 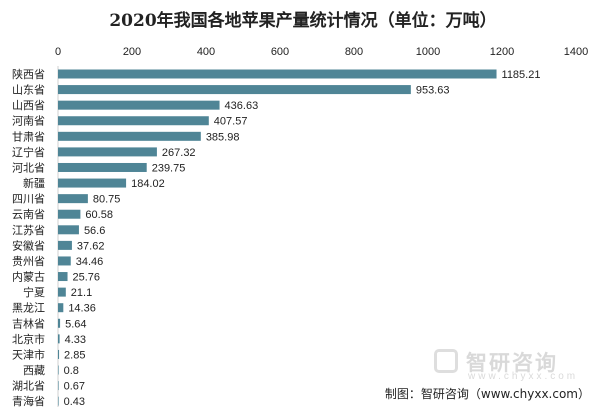 I want to click on category-label: 吉林省, so click(x=28, y=323).